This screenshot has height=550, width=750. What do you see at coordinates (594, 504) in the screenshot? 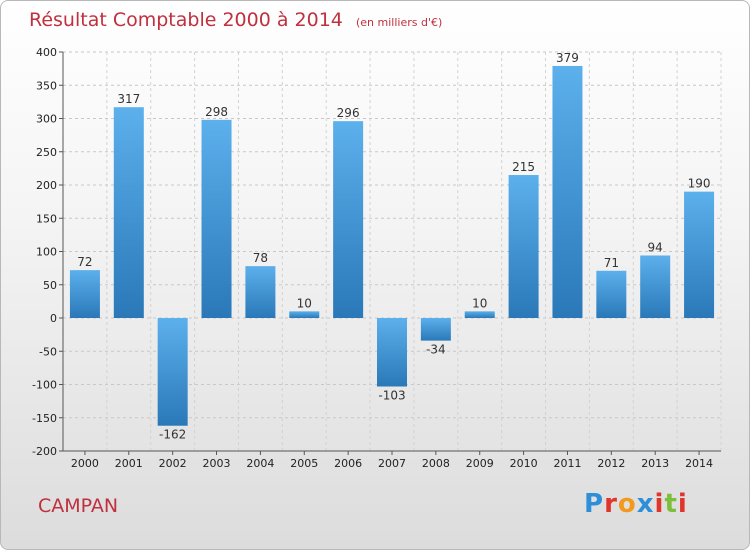
I see `logo-letter: P` at bounding box center [594, 504].